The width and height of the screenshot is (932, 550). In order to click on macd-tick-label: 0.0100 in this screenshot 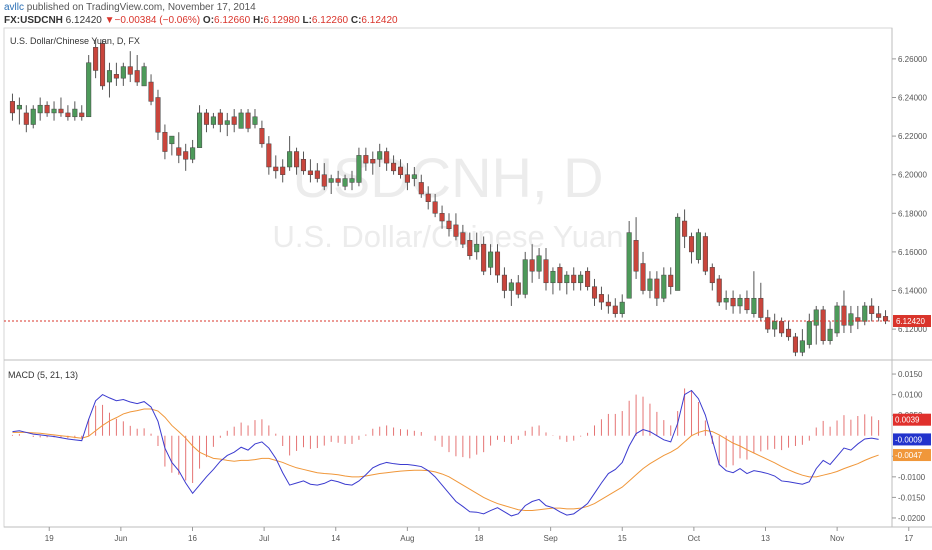, I will do `click(910, 395)`.